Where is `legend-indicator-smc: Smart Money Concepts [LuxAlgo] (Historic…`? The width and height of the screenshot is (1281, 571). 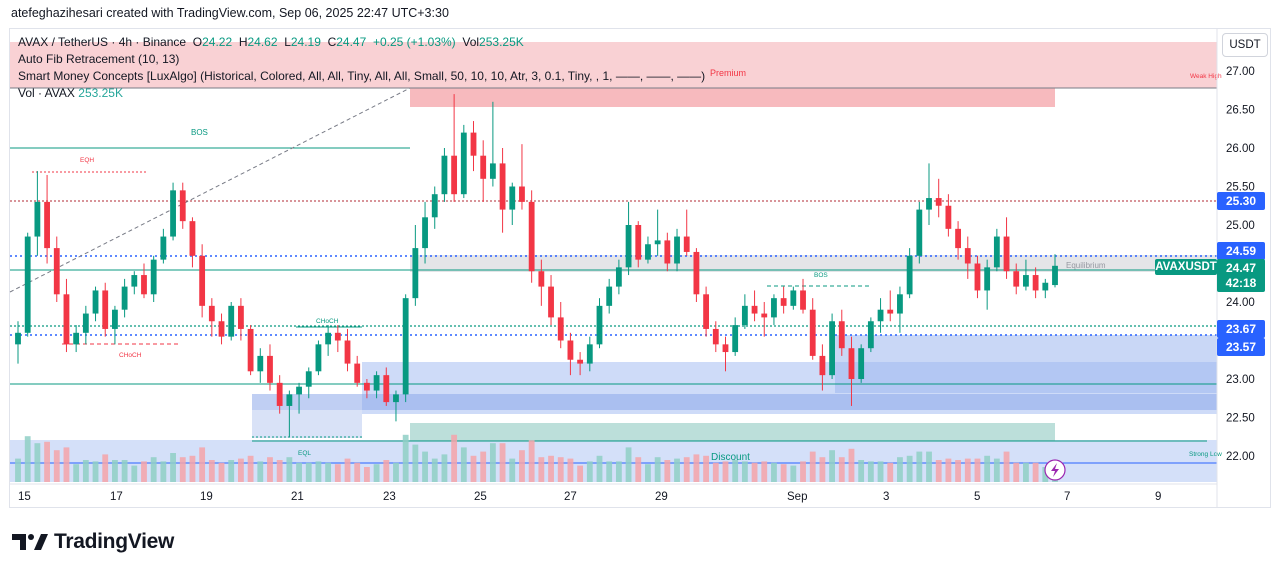
legend-indicator-smc: Smart Money Concepts [LuxAlgo] (Historic… is located at coordinates (362, 76).